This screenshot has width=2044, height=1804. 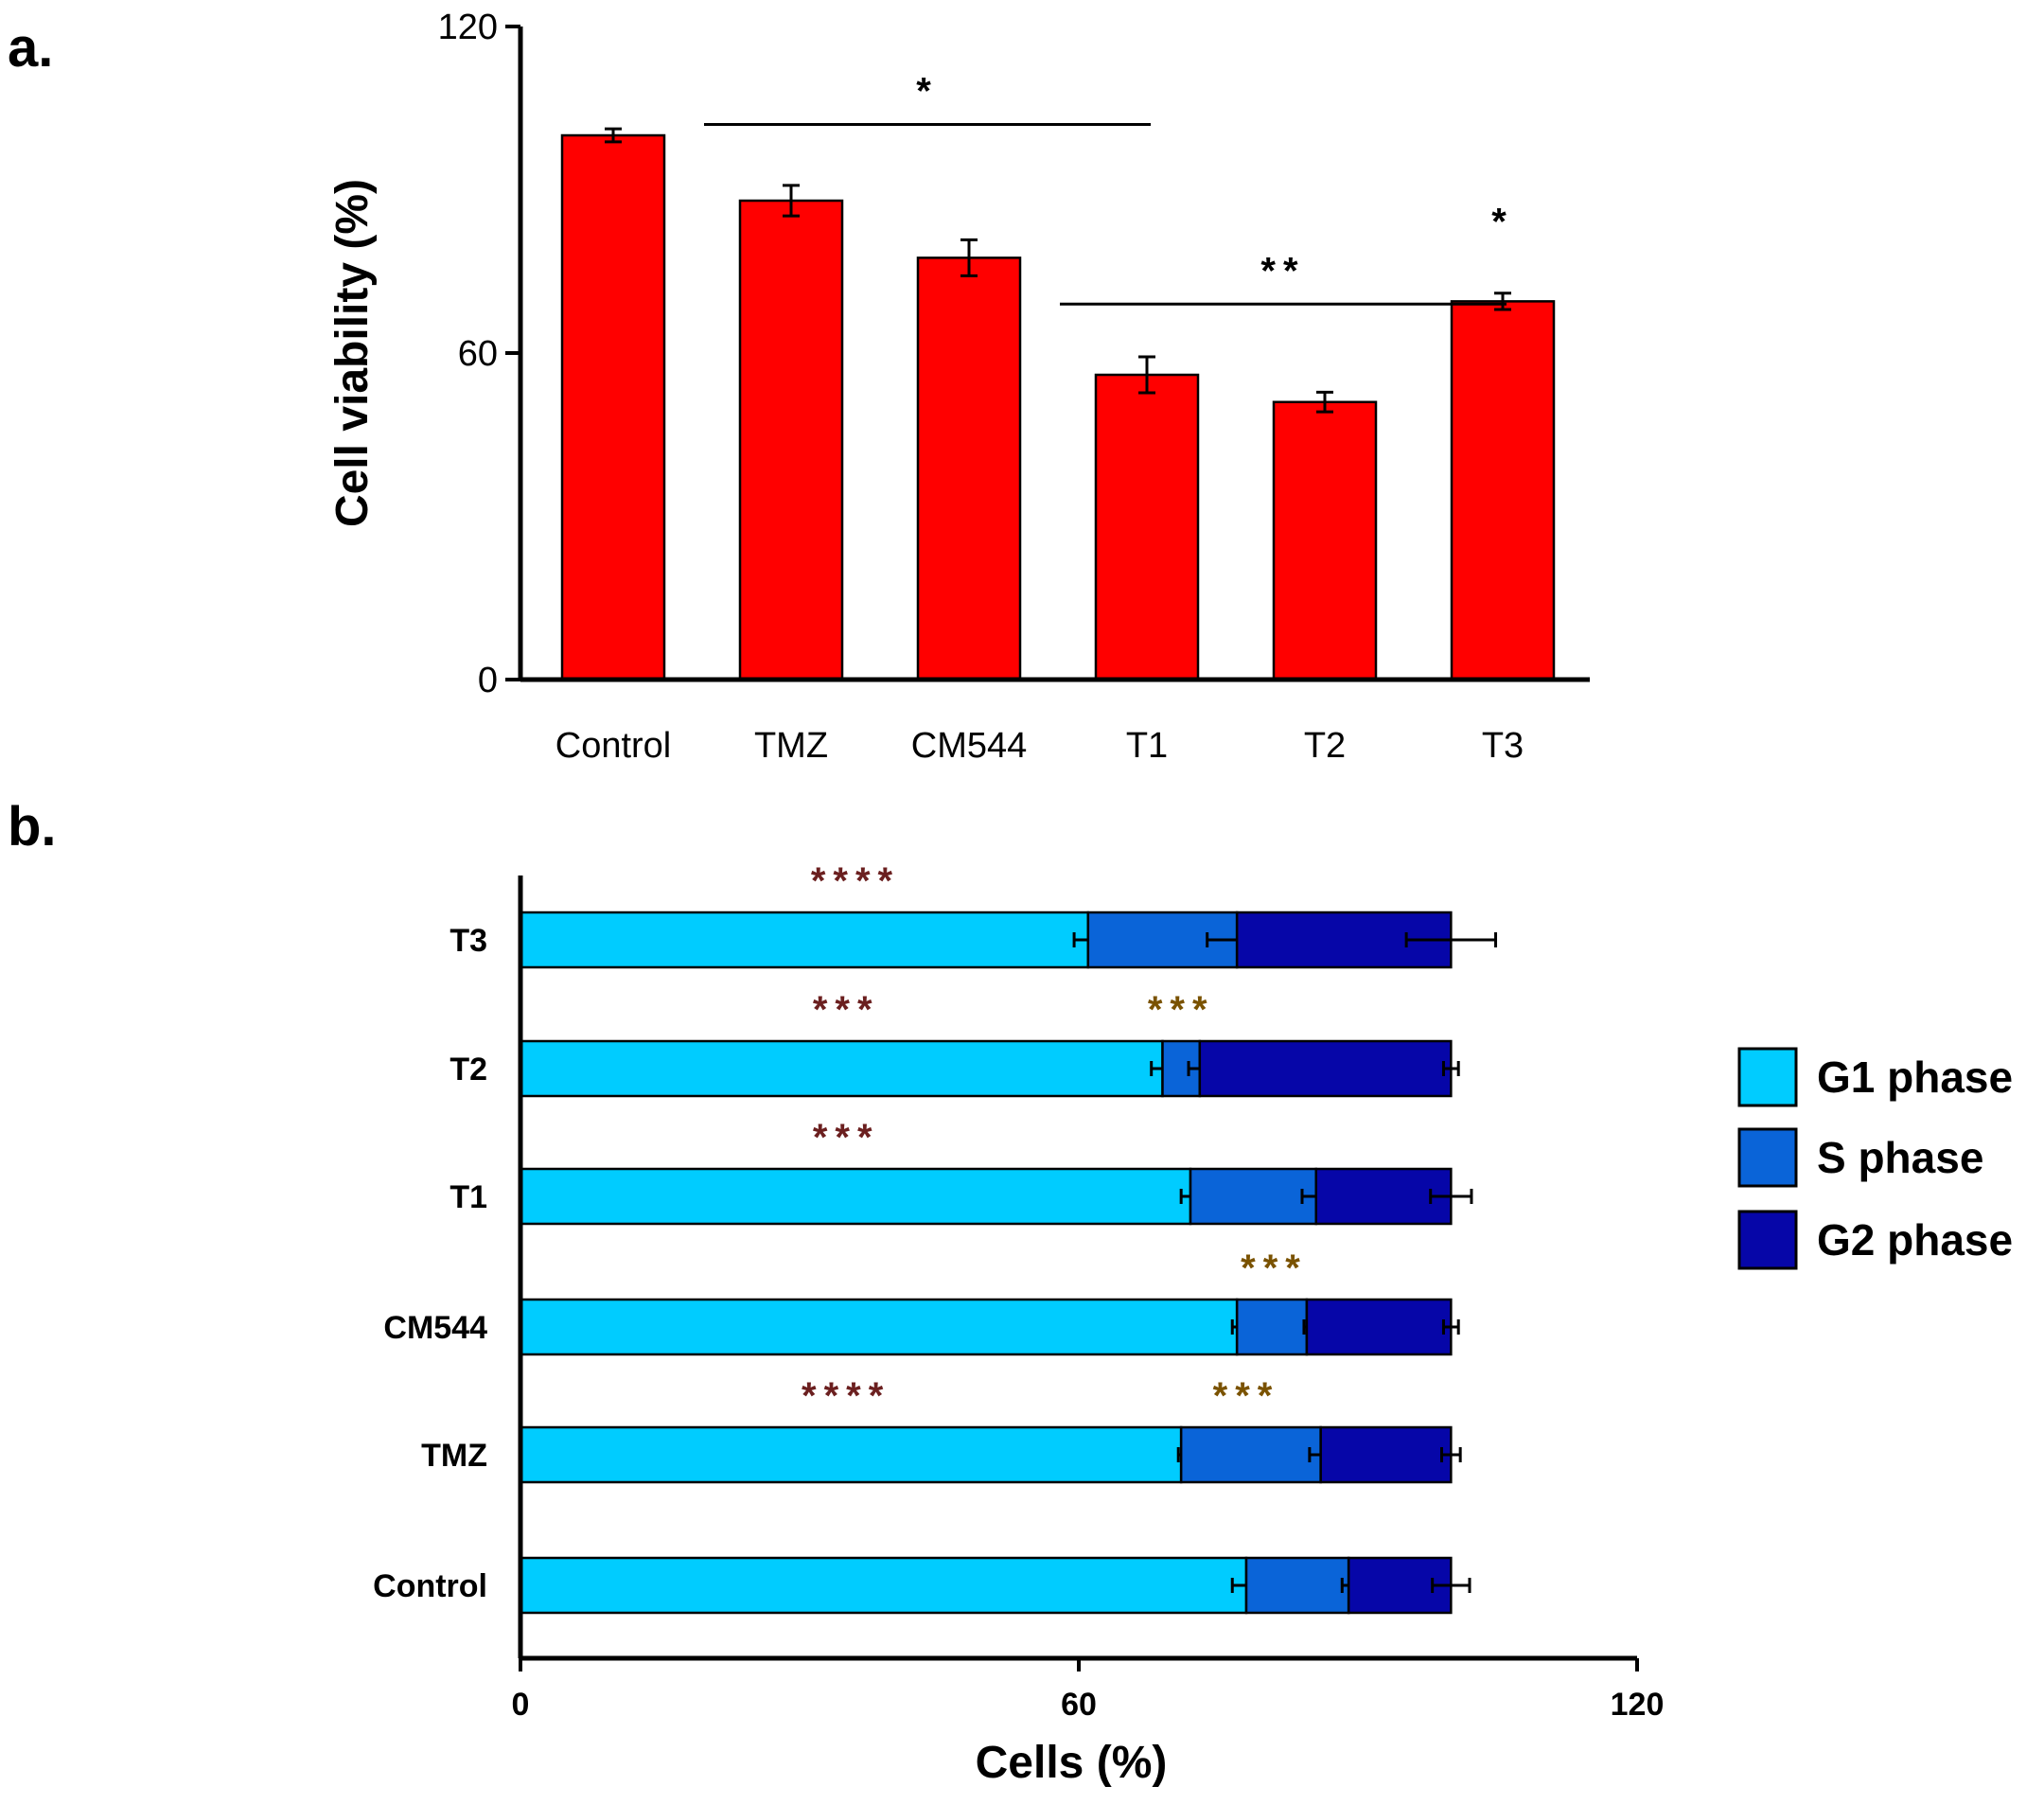 What do you see at coordinates (488, 680) in the screenshot?
I see `y-tick-label: 0` at bounding box center [488, 680].